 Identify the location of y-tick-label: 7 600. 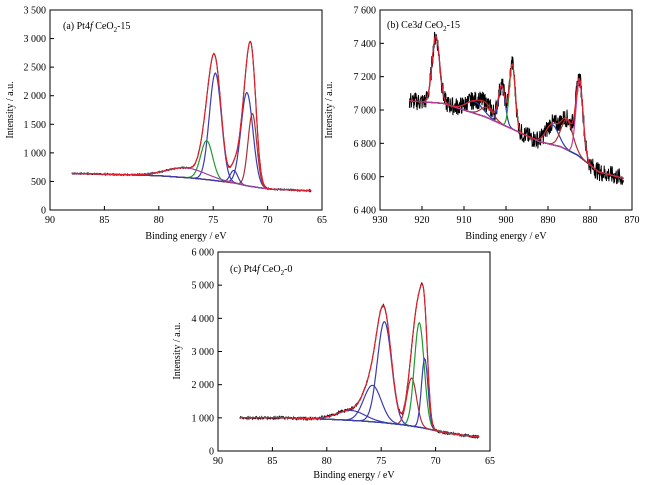
(365, 11).